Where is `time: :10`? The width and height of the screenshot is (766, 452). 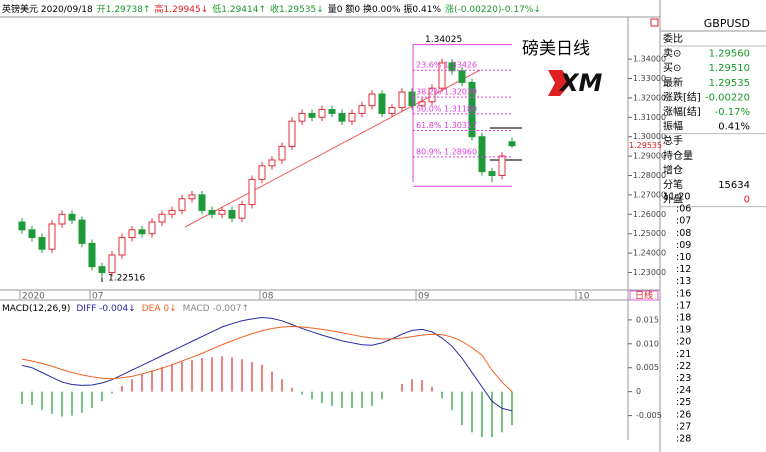 time: :10 is located at coordinates (683, 257).